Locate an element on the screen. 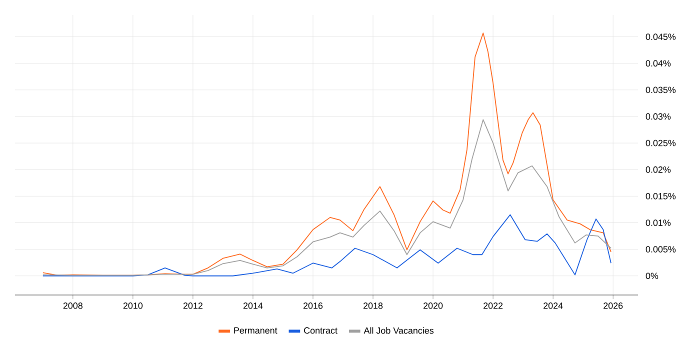  x-tick-label: 2026 is located at coordinates (613, 305).